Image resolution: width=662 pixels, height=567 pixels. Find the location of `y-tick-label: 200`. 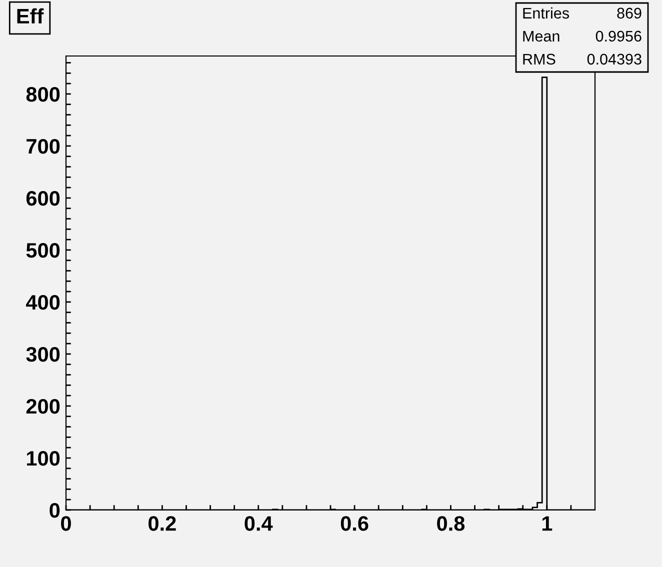

y-tick-label: 200 is located at coordinates (43, 406).